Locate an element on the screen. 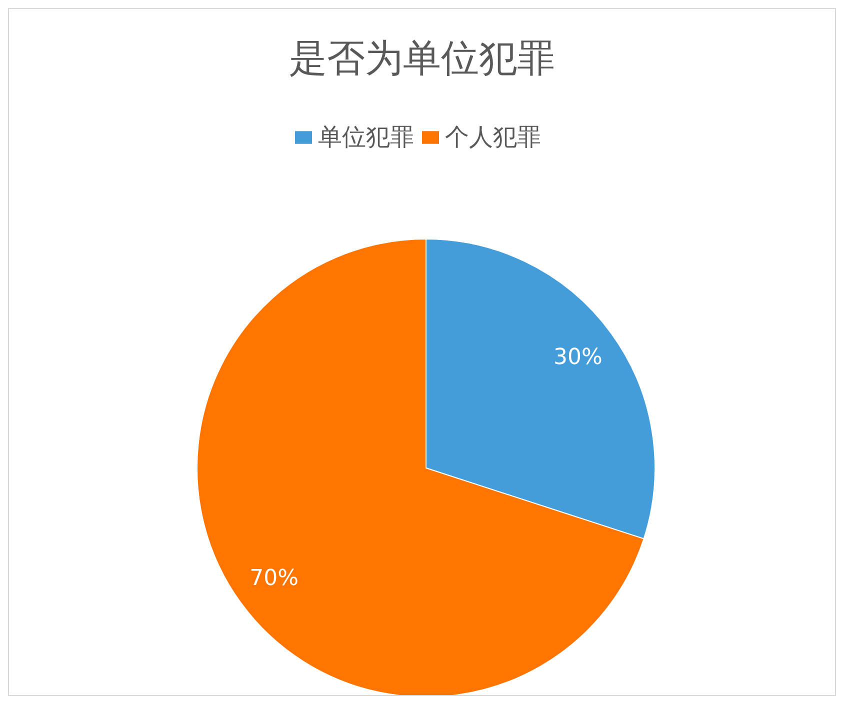  data-label: 30% is located at coordinates (577, 357).